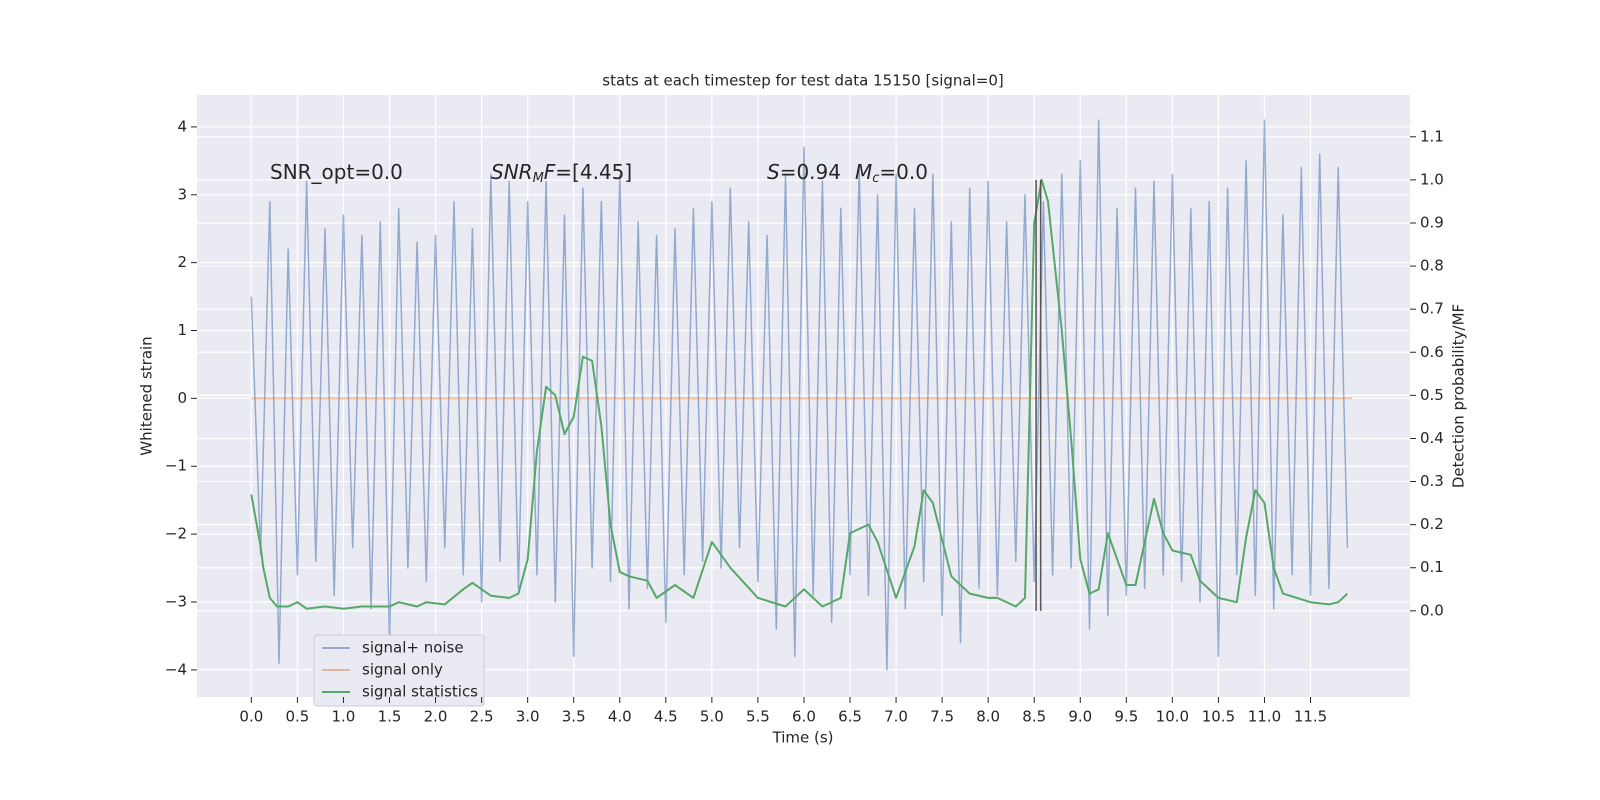 The width and height of the screenshot is (1600, 800). I want to click on y-tick-label: −1, so click(176, 466).